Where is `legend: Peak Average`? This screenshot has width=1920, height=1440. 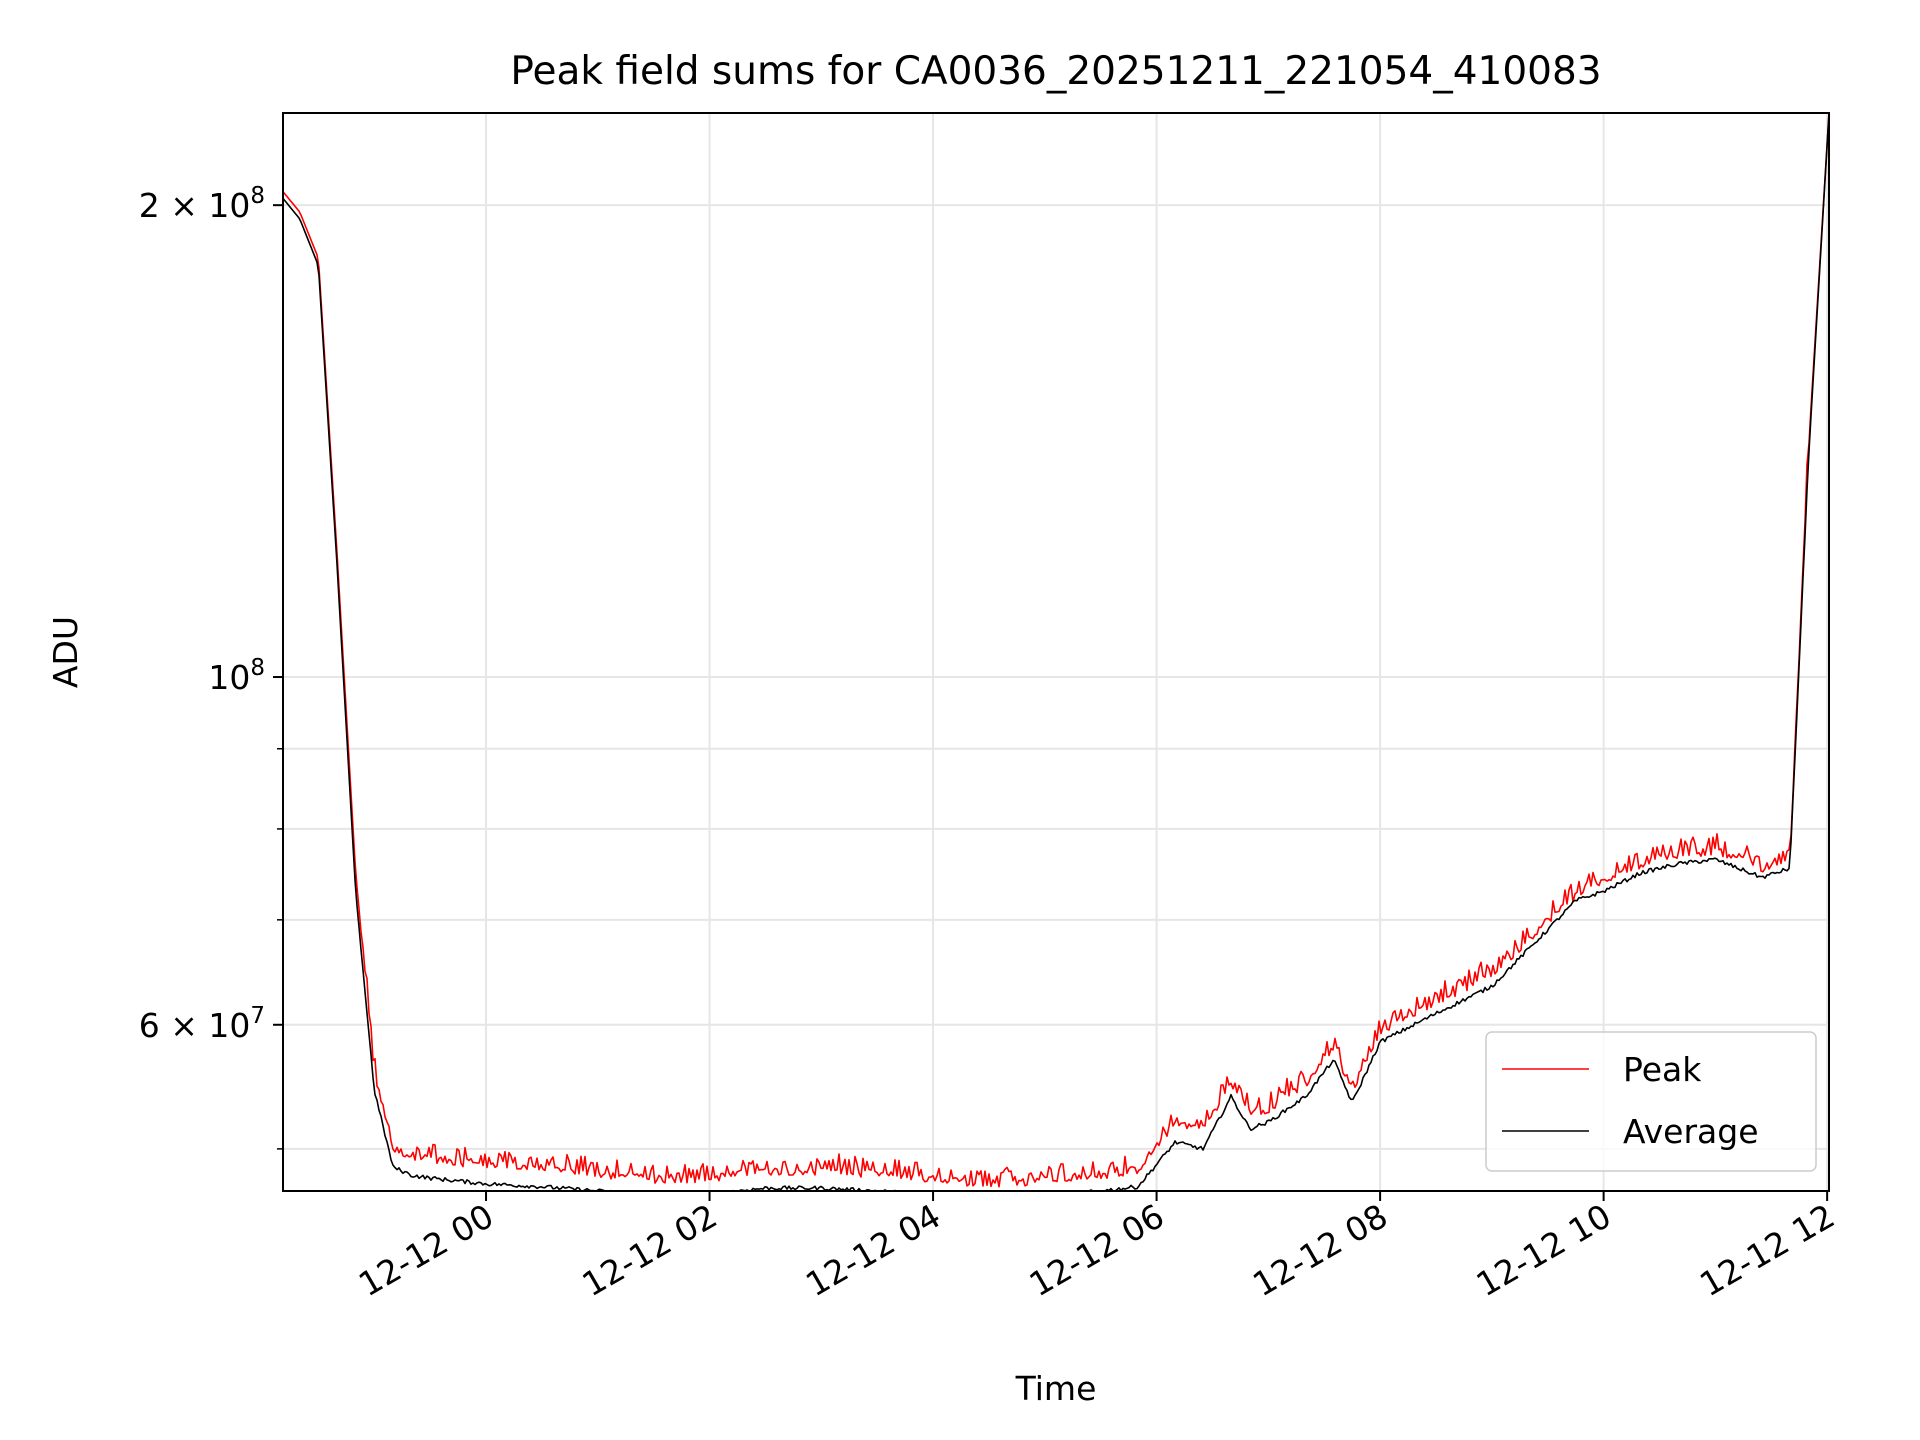
legend: Peak Average is located at coordinates (1651, 1101).